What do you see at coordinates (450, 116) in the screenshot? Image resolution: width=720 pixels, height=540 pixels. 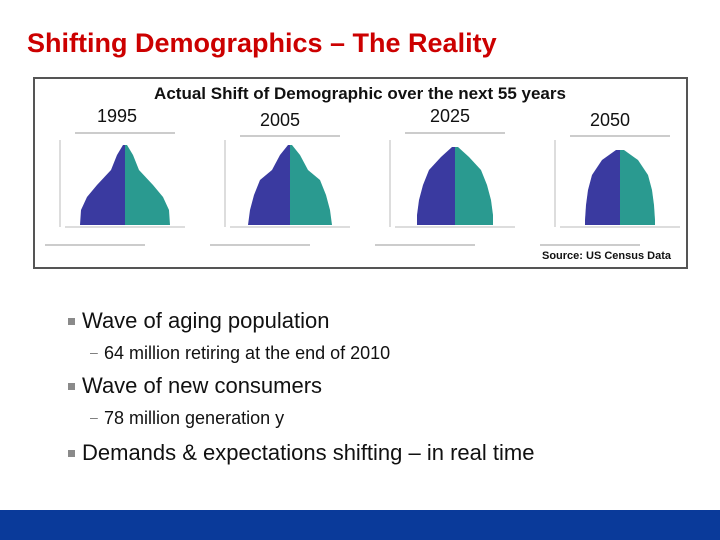 I see `year-label: 2025` at bounding box center [450, 116].